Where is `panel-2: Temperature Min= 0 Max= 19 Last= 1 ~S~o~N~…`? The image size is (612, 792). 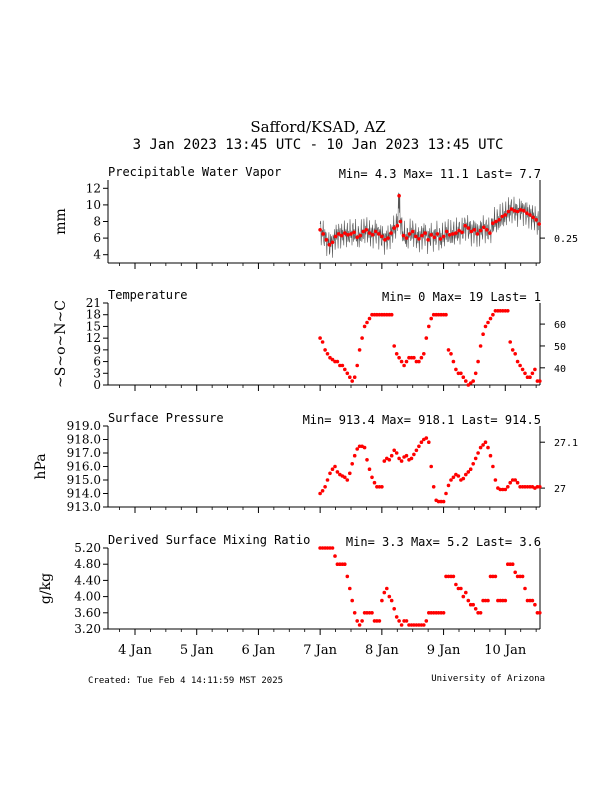
panel-2: Temperature Min= 0 Max= 19 Last= 1 ~S~o~N~… is located at coordinates (309, 340).